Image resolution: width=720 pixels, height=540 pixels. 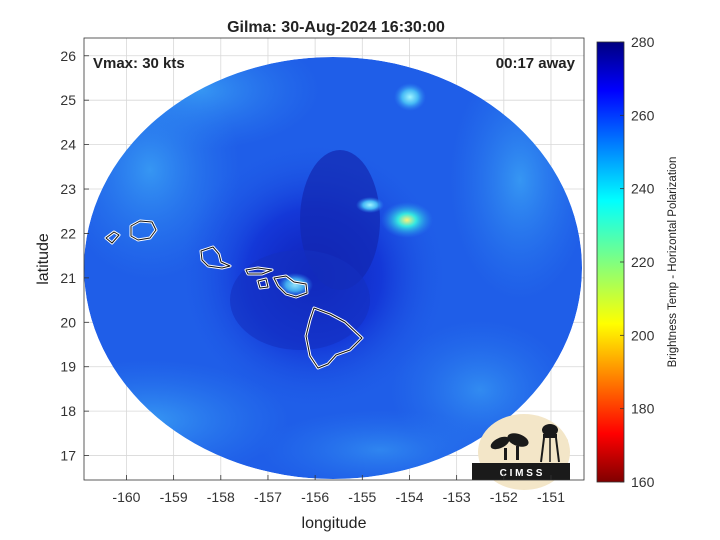 What do you see at coordinates (643, 409) in the screenshot?
I see `colorbar-tick-label: 180` at bounding box center [643, 409].